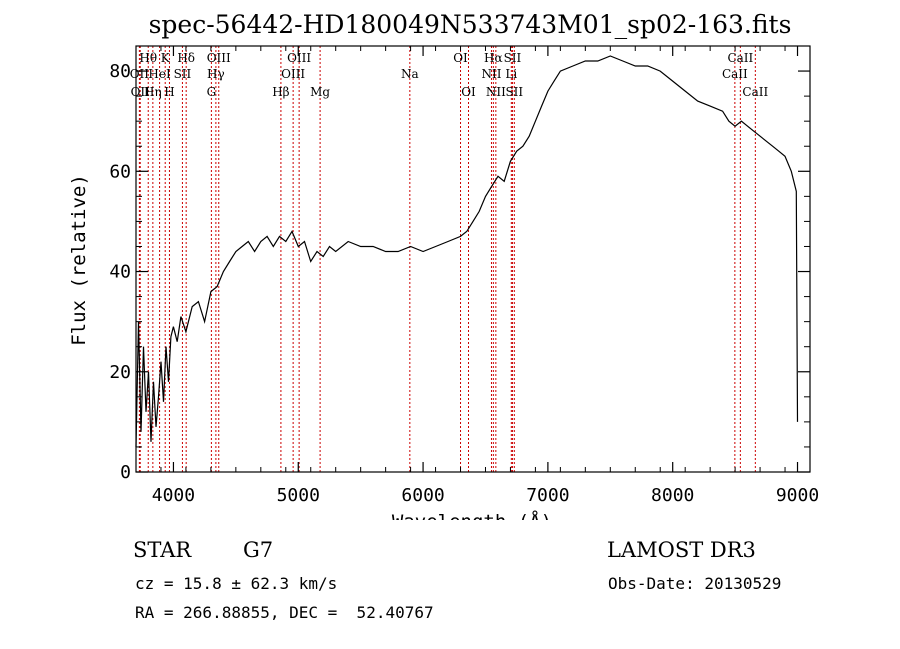 This screenshot has height=649, width=900. What do you see at coordinates (472, 515) in the screenshot?
I see `x-axis-label: Wavelength (Å)` at bounding box center [472, 515].